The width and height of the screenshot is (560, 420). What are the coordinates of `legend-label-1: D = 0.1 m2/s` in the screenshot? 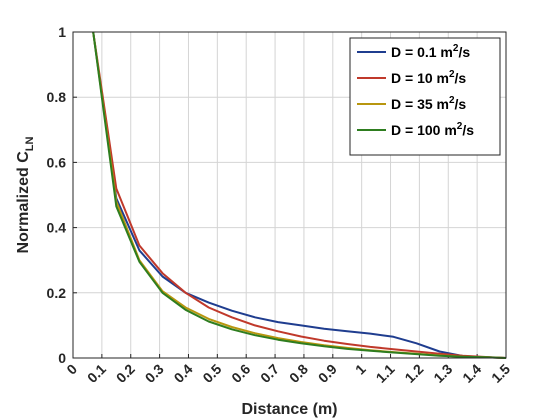 It's located at (430, 51).